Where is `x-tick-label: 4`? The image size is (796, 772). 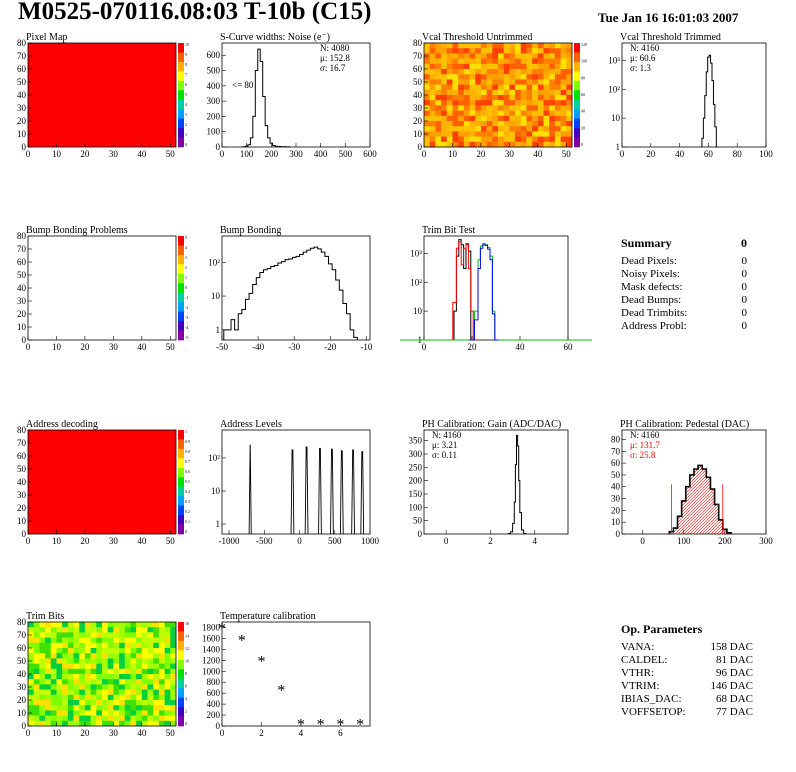
x-tick-label: 4 is located at coordinates (535, 541).